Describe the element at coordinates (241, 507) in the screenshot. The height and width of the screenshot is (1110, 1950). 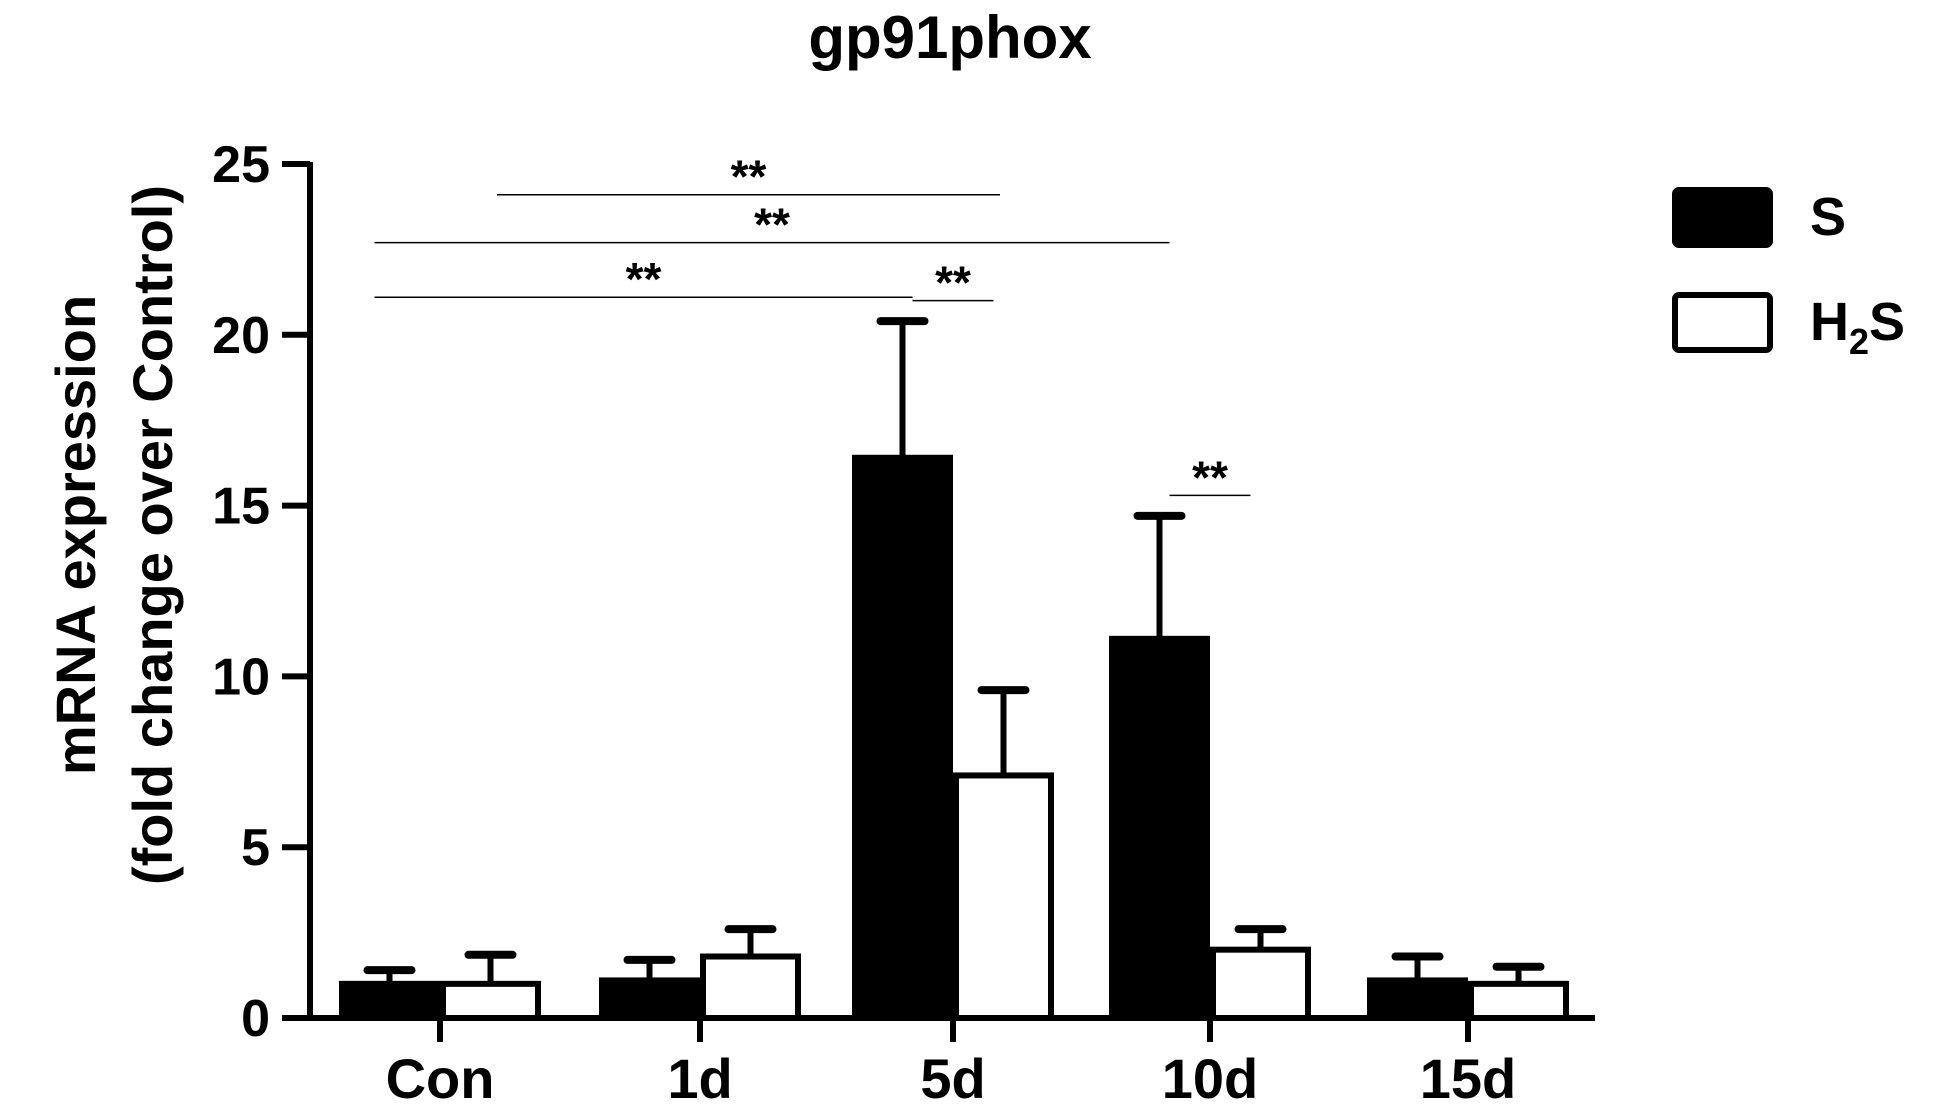
I see `y-tick-label-15: 15` at that location.